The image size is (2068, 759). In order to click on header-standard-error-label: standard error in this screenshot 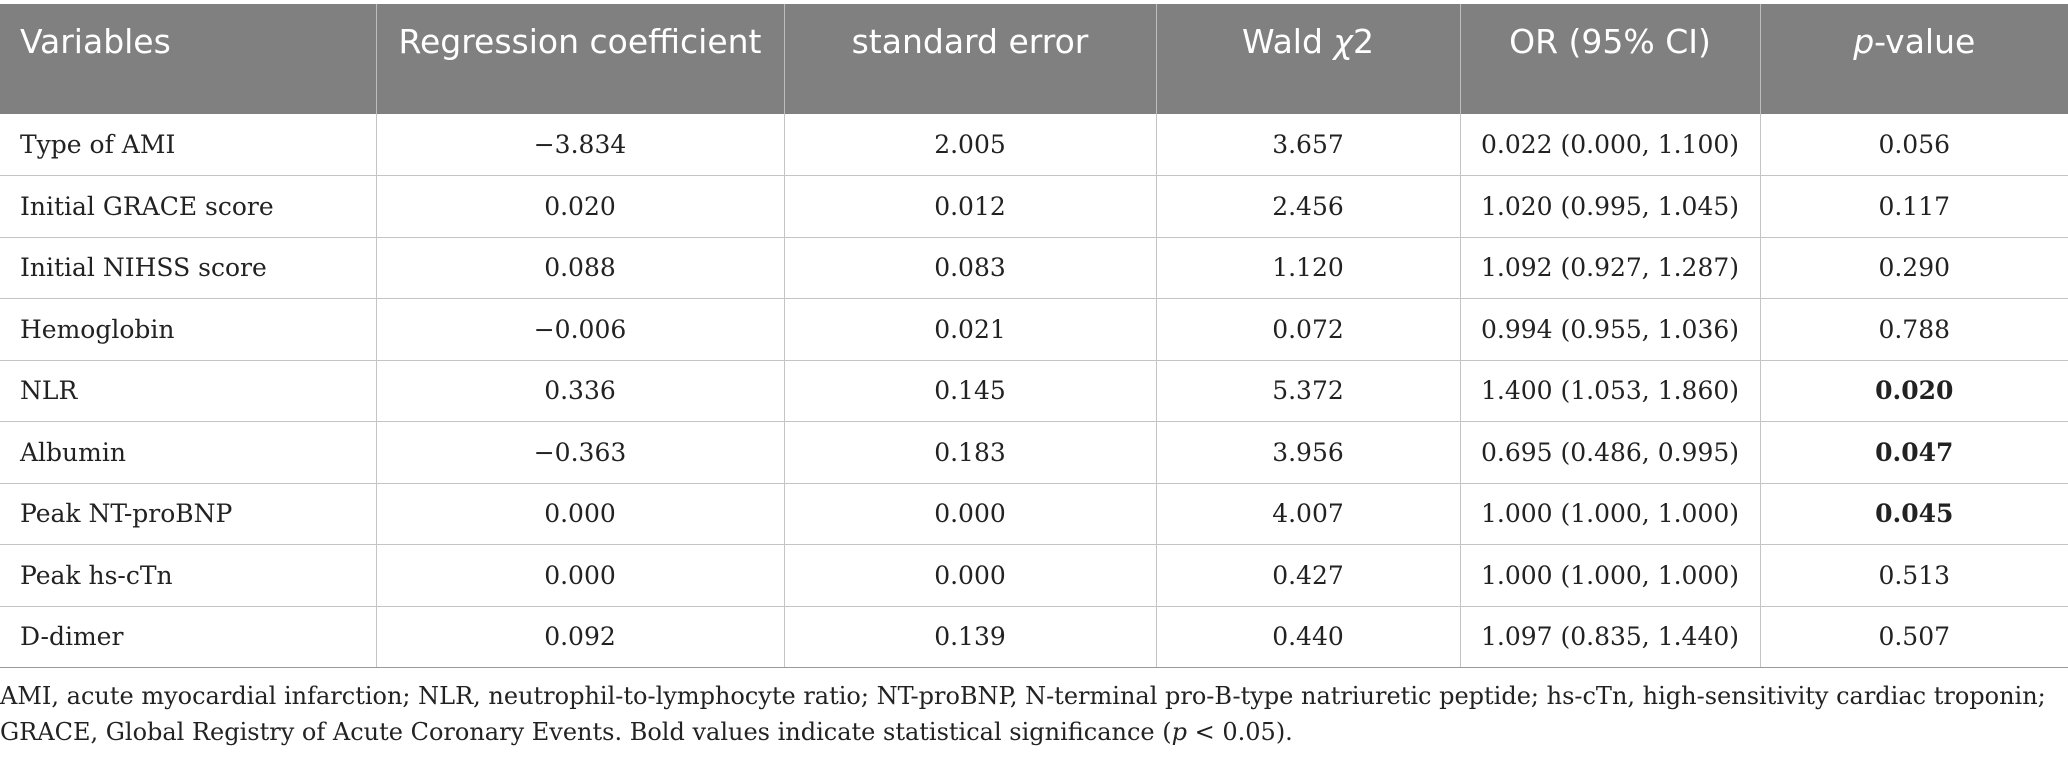, I will do `click(970, 41)`.